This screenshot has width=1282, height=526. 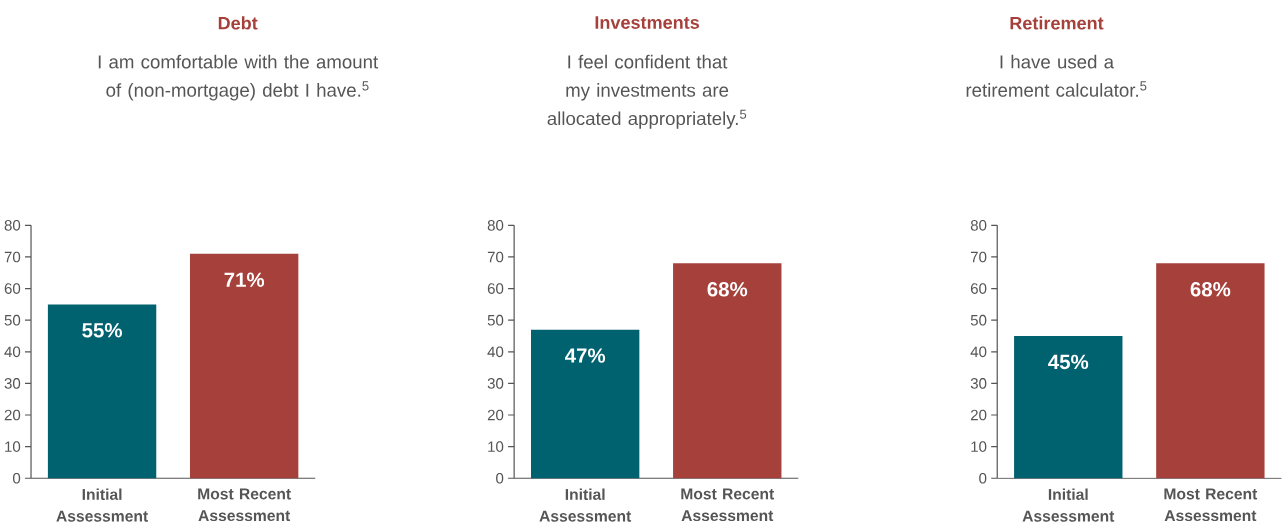 I want to click on chart-title: Debt, so click(x=238, y=23).